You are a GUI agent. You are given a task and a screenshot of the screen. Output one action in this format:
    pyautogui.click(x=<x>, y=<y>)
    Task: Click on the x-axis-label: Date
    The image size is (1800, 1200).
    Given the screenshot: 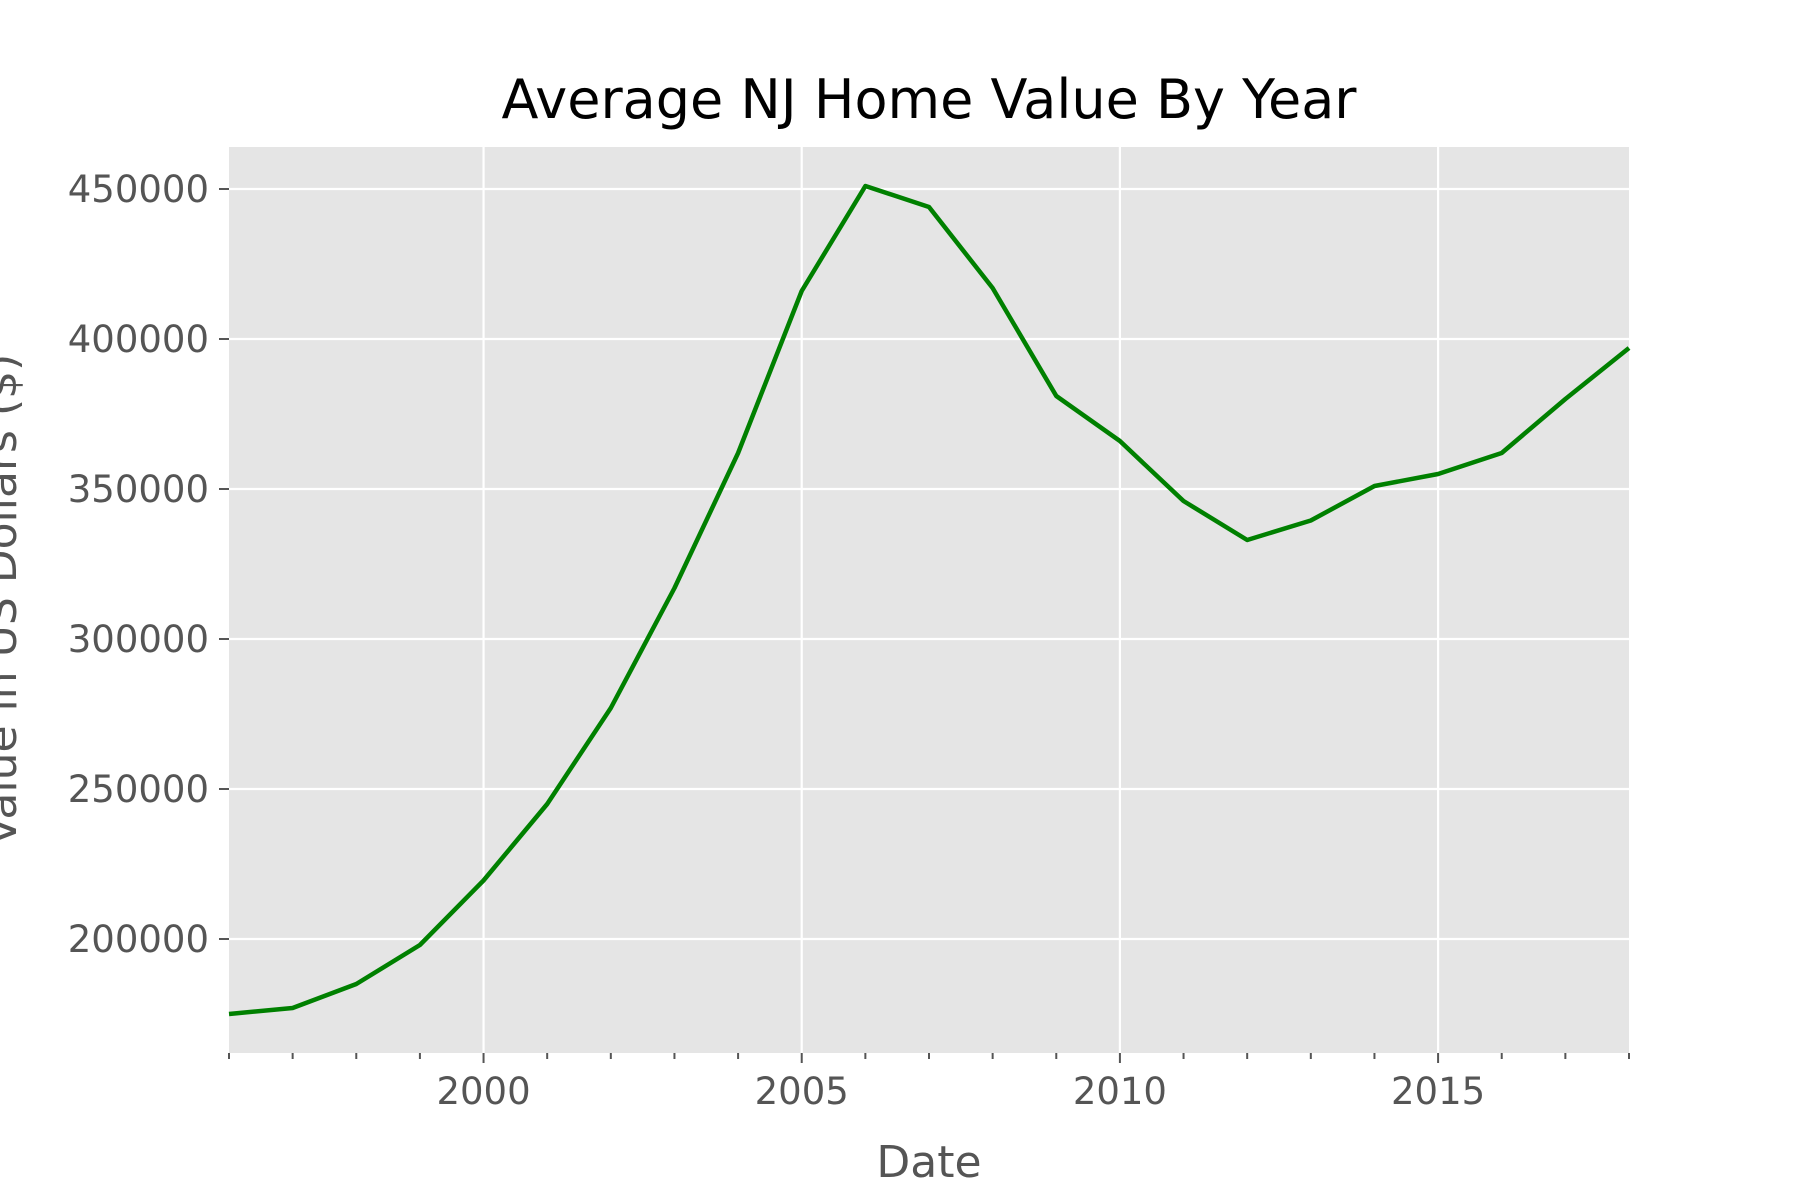 What is the action you would take?
    pyautogui.click(x=928, y=1162)
    